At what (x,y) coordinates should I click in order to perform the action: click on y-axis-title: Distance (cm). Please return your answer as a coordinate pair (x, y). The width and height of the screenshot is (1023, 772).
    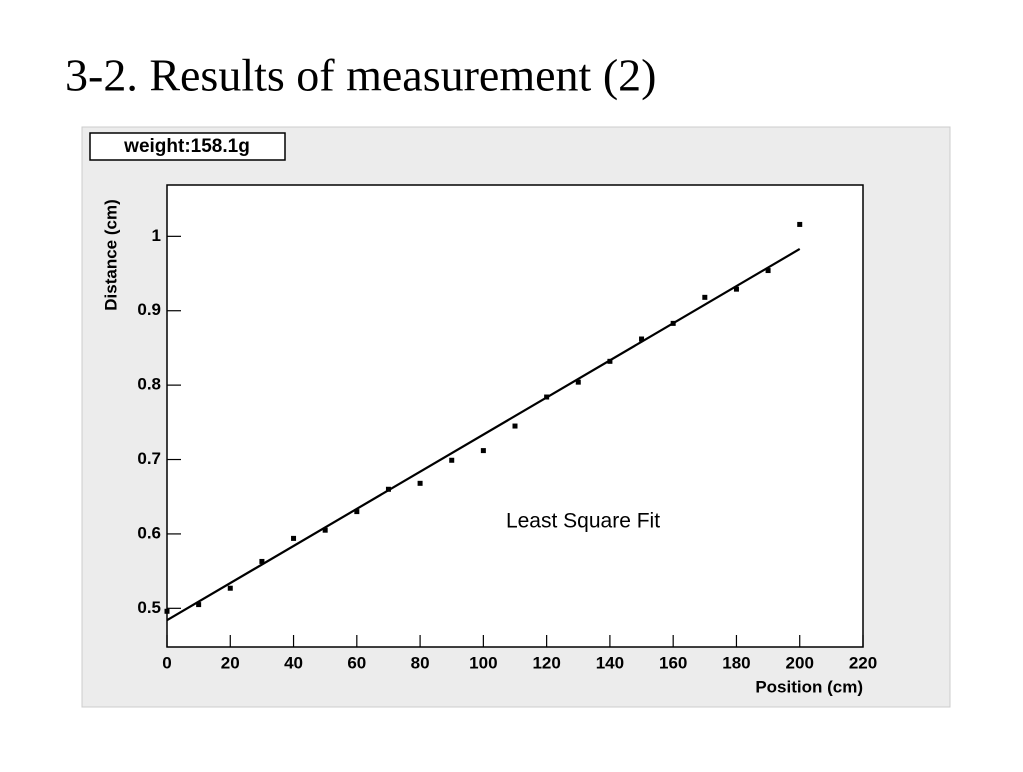
    Looking at the image, I should click on (110, 254).